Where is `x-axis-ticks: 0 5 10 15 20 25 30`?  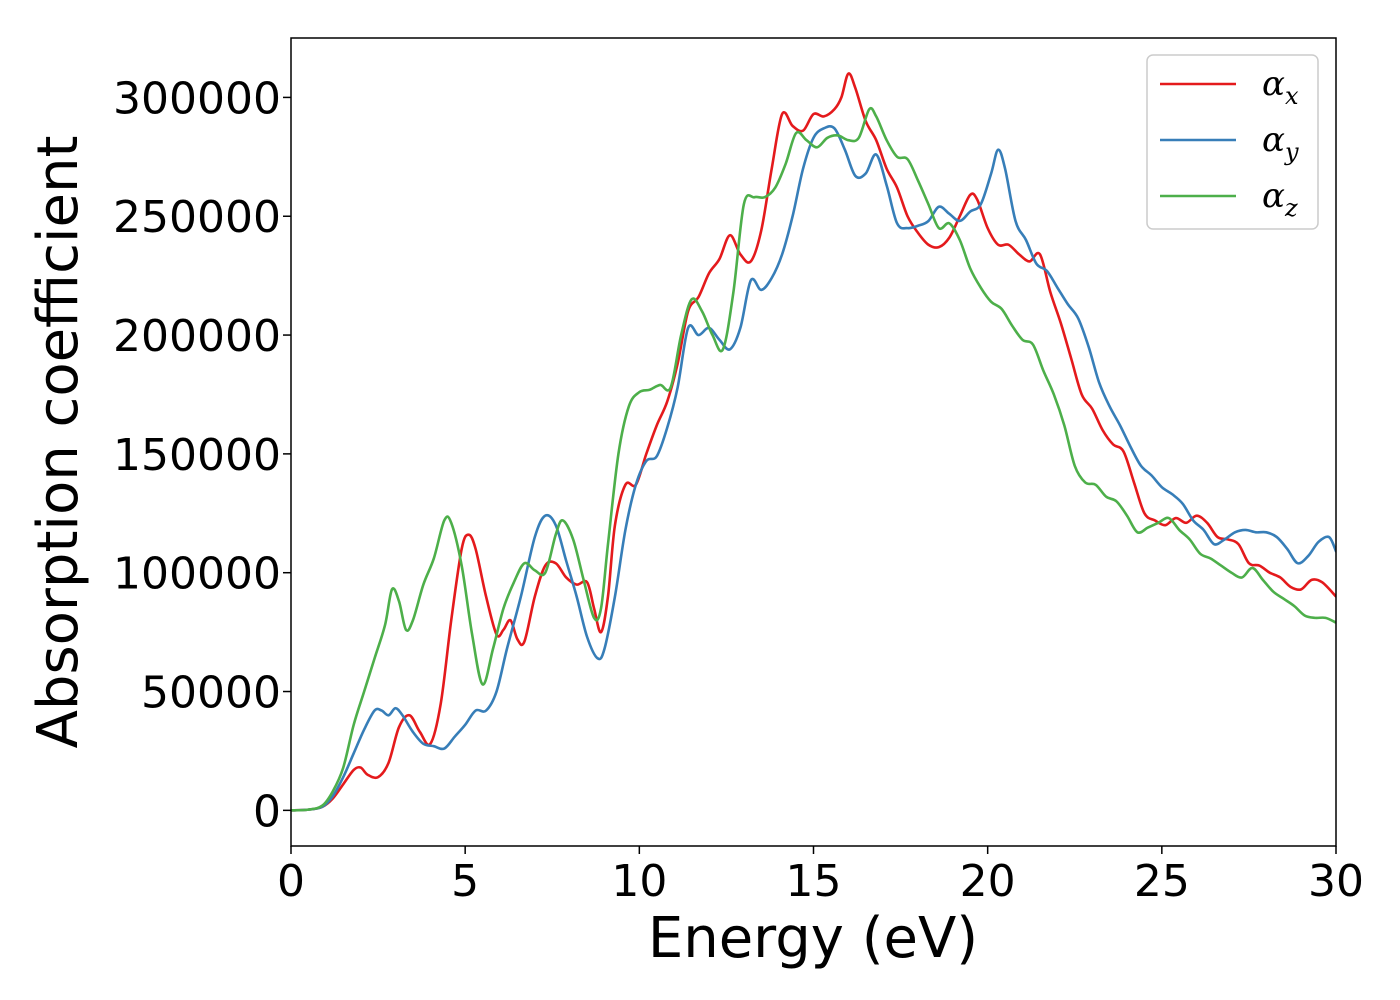 x-axis-ticks: 0 5 10 15 20 25 30 is located at coordinates (820, 876).